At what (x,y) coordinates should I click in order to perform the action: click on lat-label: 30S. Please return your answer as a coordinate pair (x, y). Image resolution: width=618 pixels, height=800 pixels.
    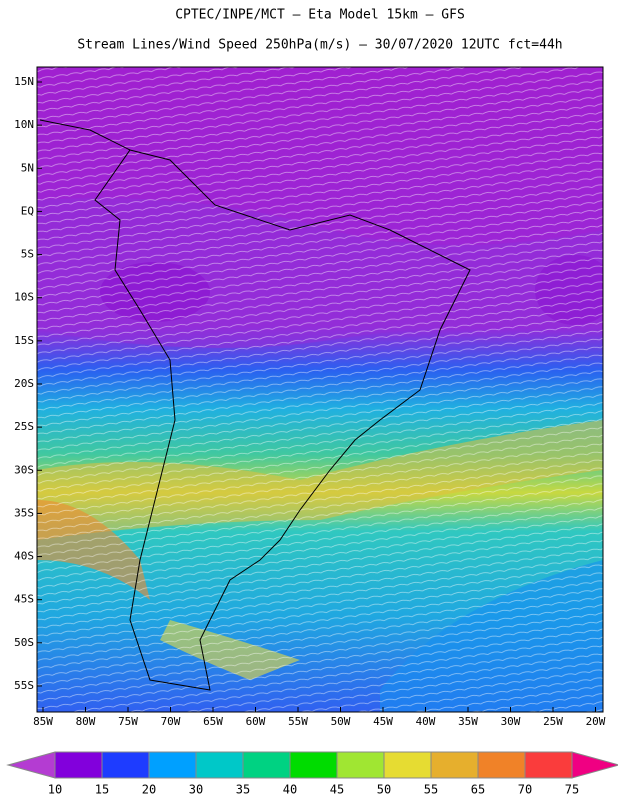
    Looking at the image, I should click on (24, 469).